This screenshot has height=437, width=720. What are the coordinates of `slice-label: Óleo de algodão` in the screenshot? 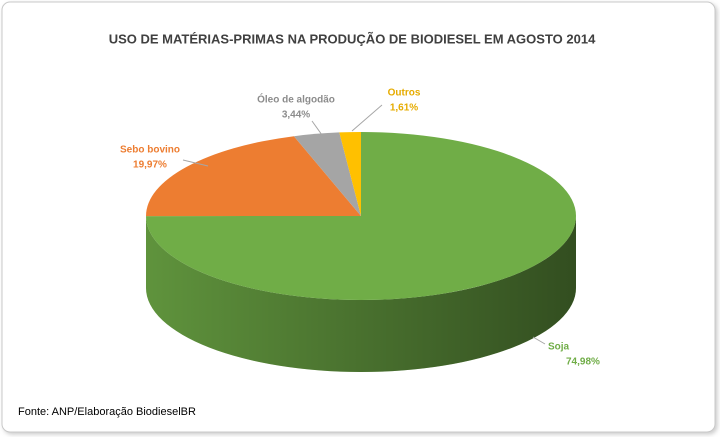 It's located at (296, 99).